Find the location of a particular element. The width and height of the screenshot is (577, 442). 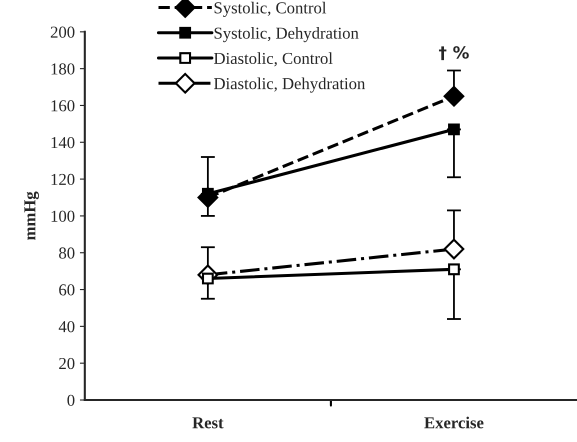

y-tick-label: 0 is located at coordinates (70, 400).